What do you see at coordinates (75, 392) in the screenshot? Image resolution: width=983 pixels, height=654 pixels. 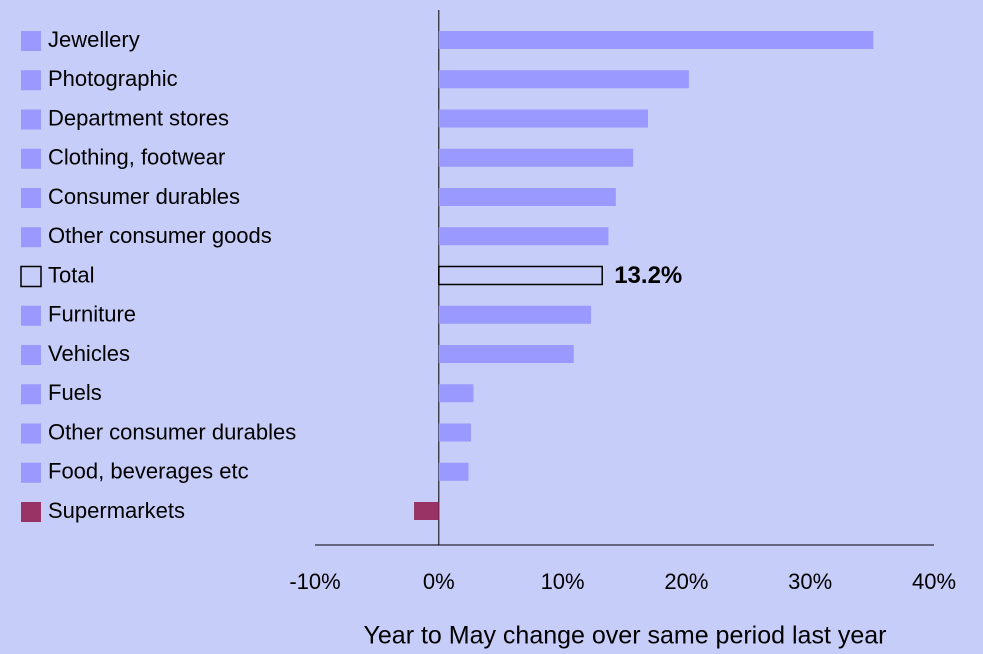 I see `category-label: Fuels` at bounding box center [75, 392].